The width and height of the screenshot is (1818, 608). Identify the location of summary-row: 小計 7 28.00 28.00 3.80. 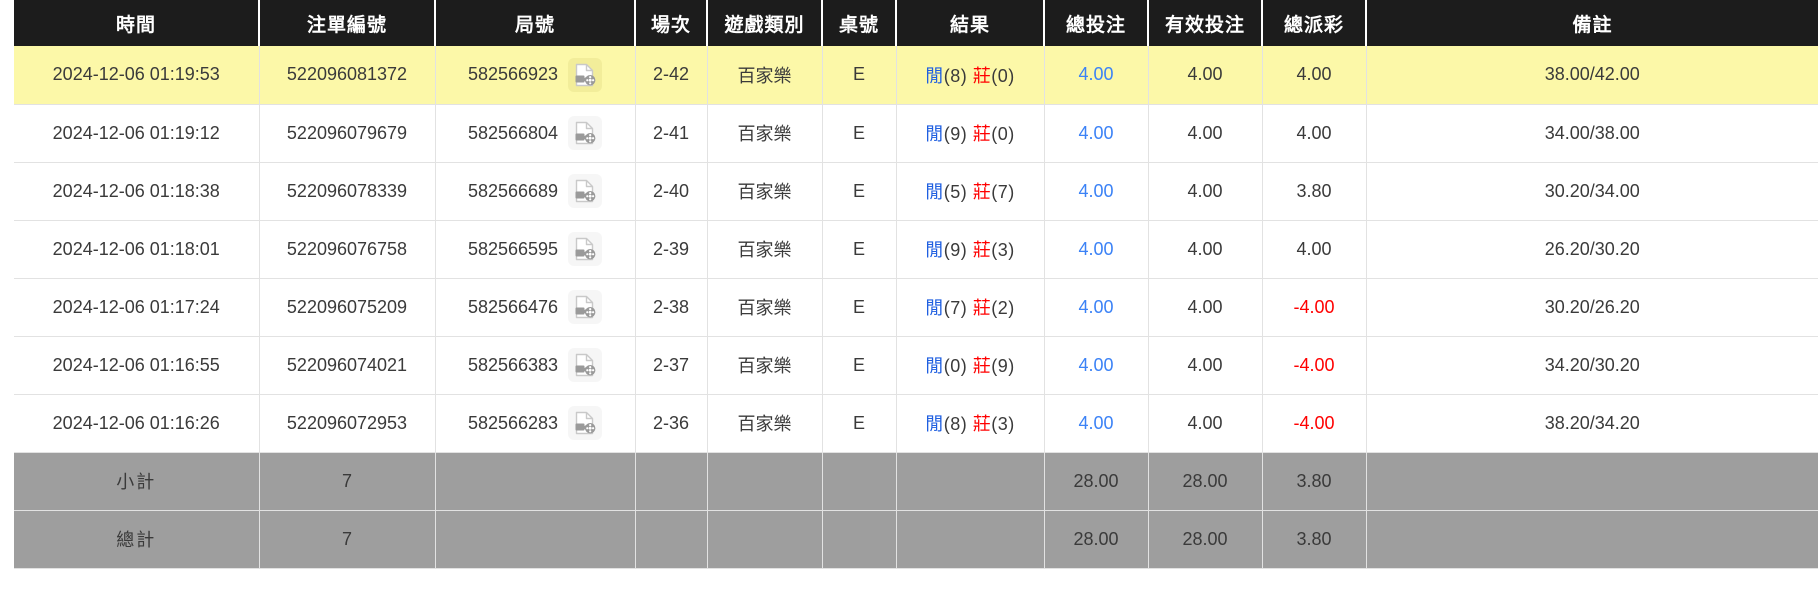
(916, 481).